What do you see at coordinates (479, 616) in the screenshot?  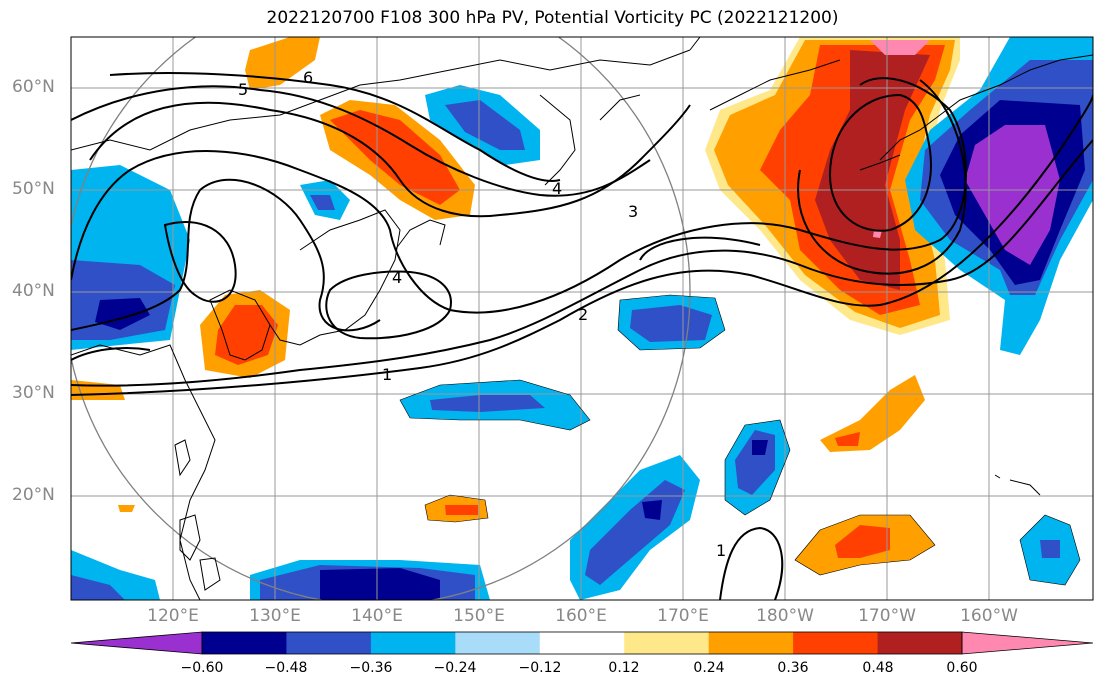 I see `lon-label-150e: 150°E` at bounding box center [479, 616].